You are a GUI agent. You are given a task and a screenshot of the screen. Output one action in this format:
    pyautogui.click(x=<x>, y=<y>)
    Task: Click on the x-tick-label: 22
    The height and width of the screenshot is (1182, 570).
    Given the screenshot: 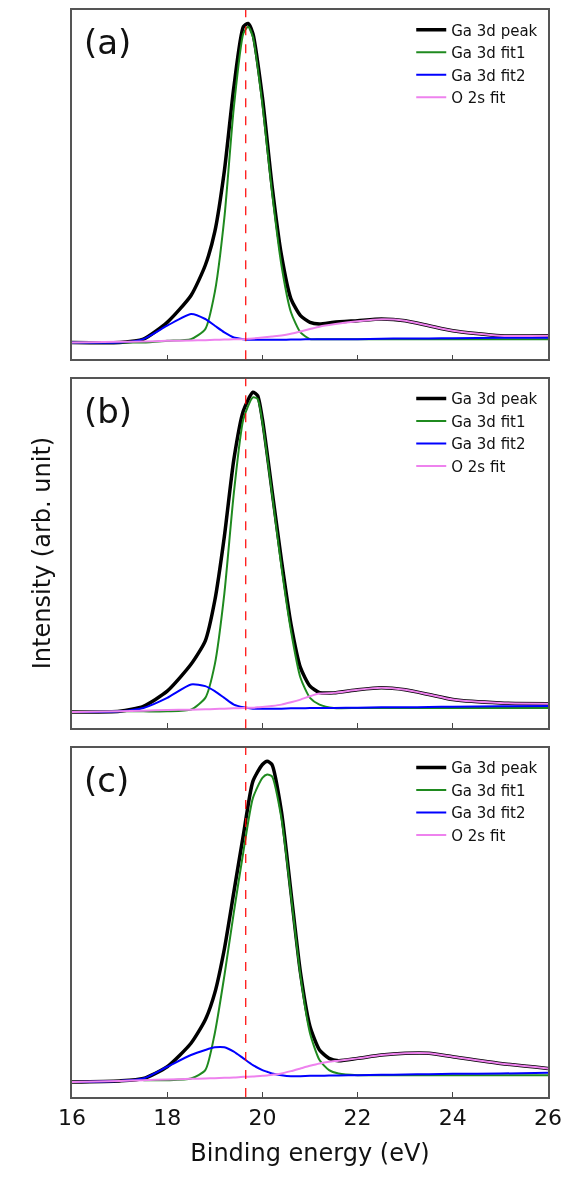 What is the action you would take?
    pyautogui.click(x=357, y=1118)
    